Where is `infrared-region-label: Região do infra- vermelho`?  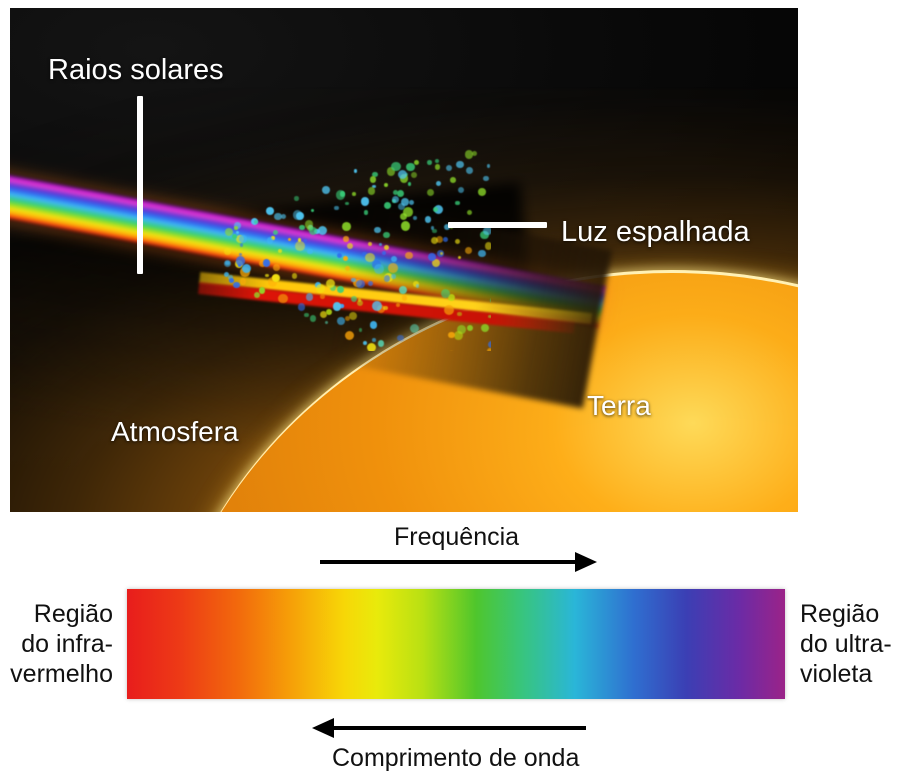
infrared-region-label: Região do infra- vermelho is located at coordinates (56, 644).